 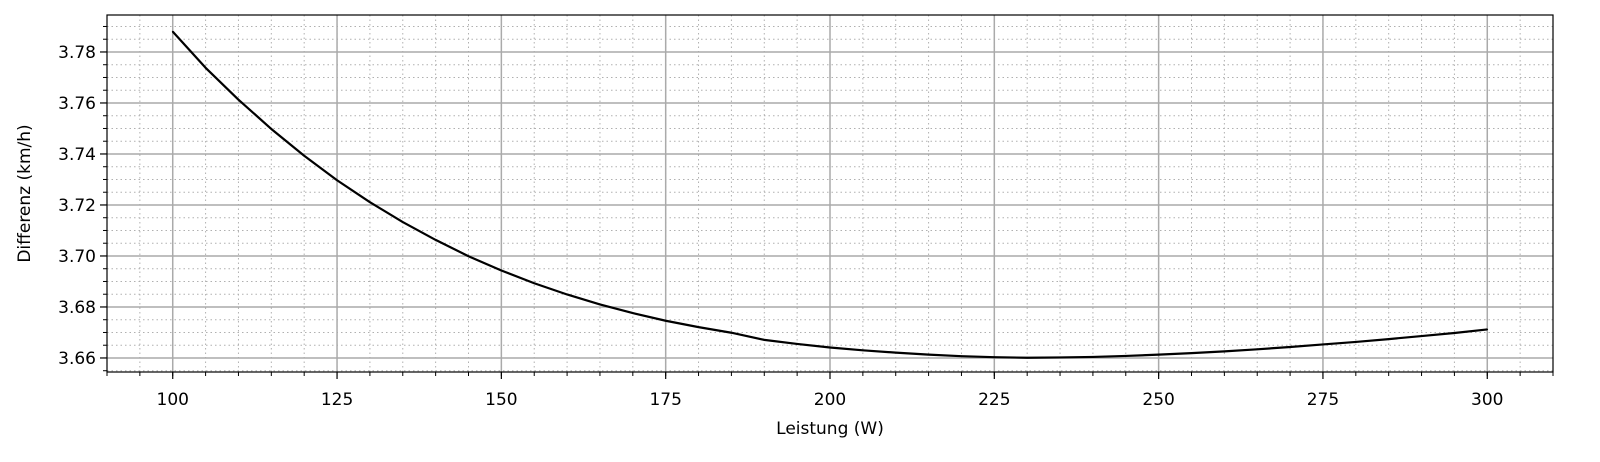 What do you see at coordinates (1158, 400) in the screenshot?
I see `x-tick-label: 250` at bounding box center [1158, 400].